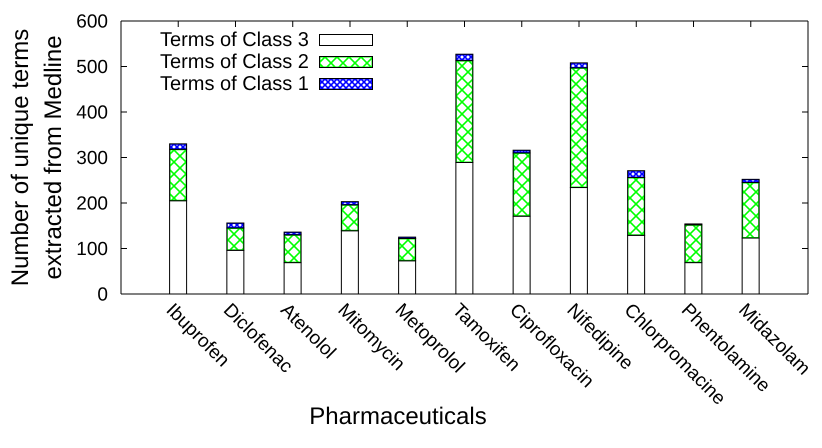 The width and height of the screenshot is (822, 448). I want to click on x-axis-title: Pharmaceuticals, so click(398, 416).